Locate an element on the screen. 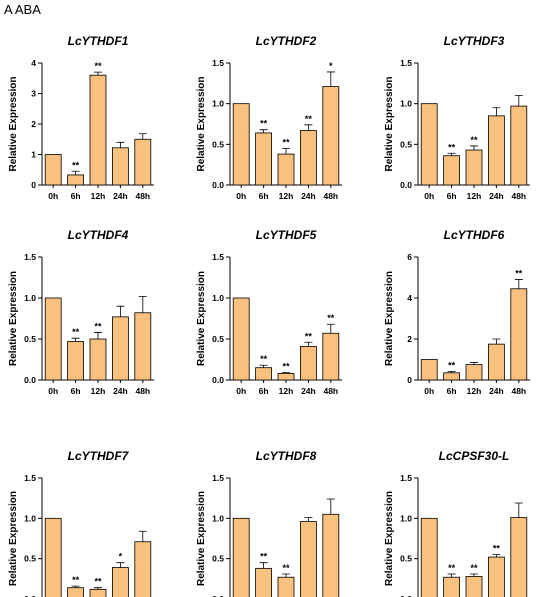  chart-title: LcYTHDF7 is located at coordinates (99, 456).